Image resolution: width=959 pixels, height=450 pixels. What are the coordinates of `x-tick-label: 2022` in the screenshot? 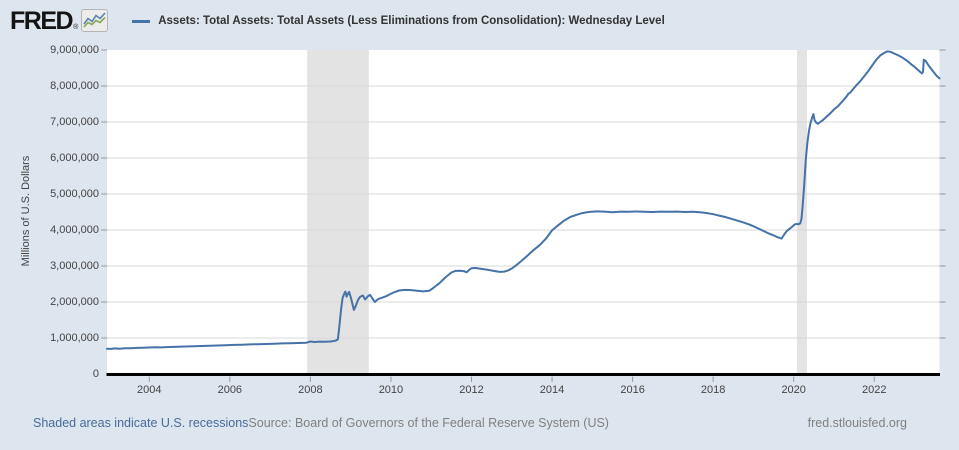 It's located at (874, 390).